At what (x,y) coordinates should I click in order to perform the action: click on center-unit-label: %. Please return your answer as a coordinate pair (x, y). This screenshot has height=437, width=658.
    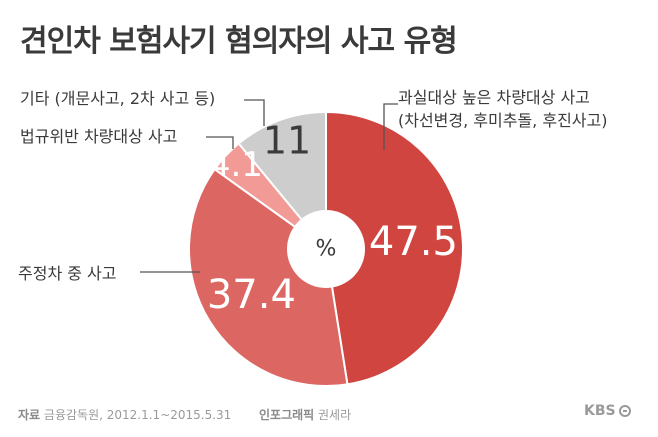
    Looking at the image, I should click on (326, 249).